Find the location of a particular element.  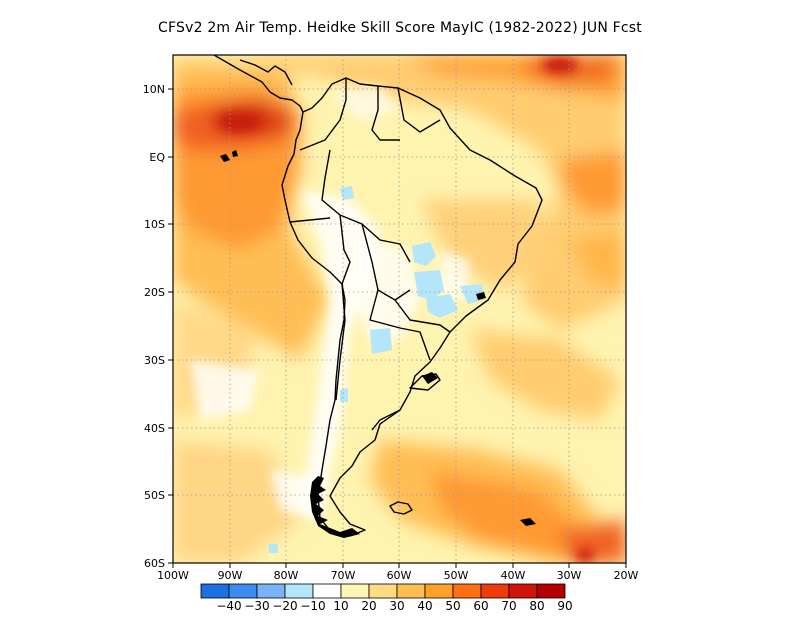

colorbar-label: −40 is located at coordinates (228, 606).